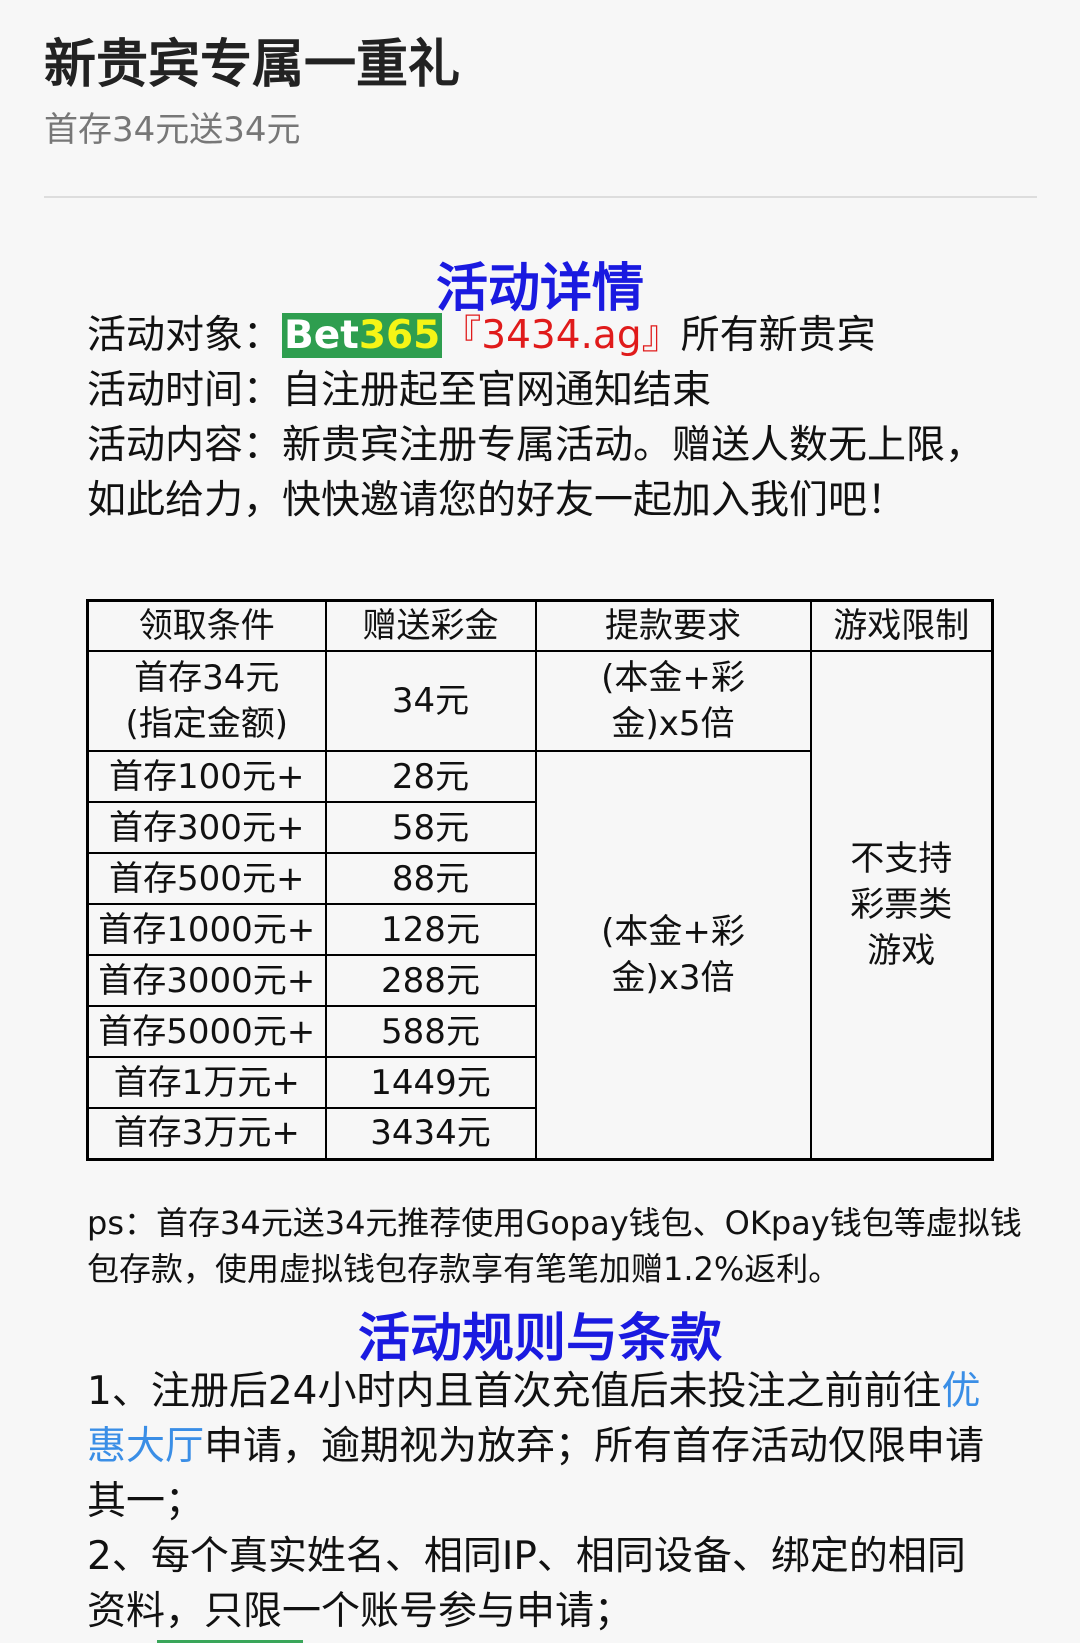  Describe the element at coordinates (534, 1419) in the screenshot. I see `promo-hall-link: 优惠大厅` at that location.